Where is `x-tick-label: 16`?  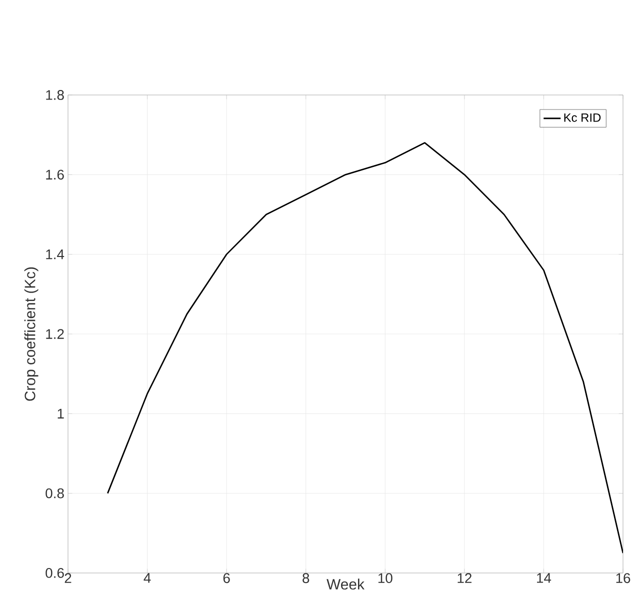 x-tick-label: 16 is located at coordinates (623, 578).